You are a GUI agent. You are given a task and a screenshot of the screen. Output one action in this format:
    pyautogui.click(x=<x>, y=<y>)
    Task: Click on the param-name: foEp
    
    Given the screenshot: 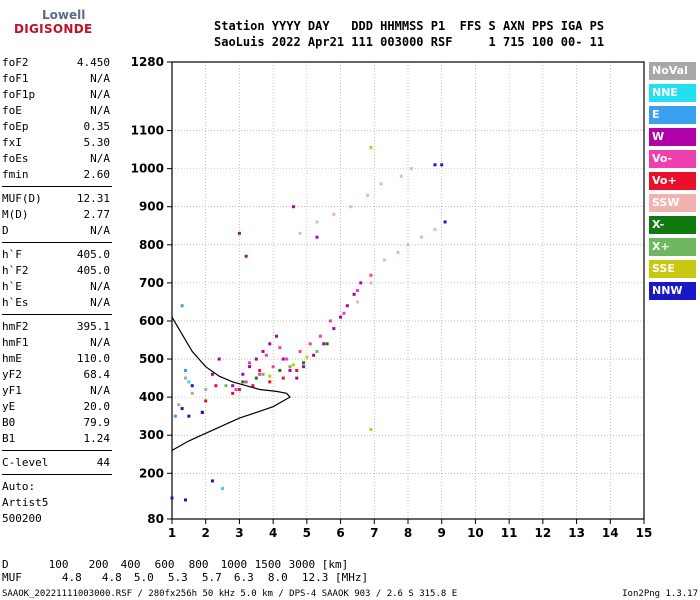 What is the action you would take?
    pyautogui.click(x=15, y=126)
    